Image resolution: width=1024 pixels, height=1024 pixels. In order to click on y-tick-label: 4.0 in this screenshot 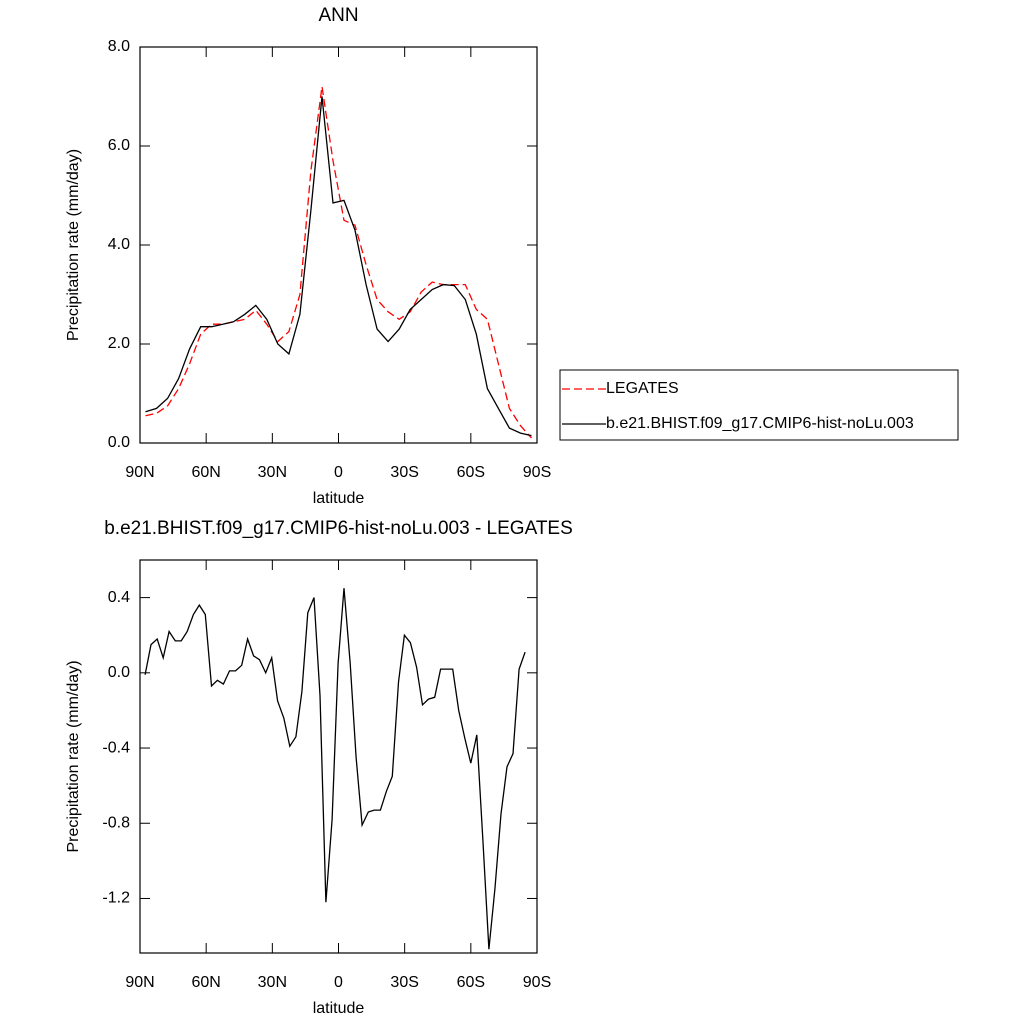, I will do `click(119, 244)`.